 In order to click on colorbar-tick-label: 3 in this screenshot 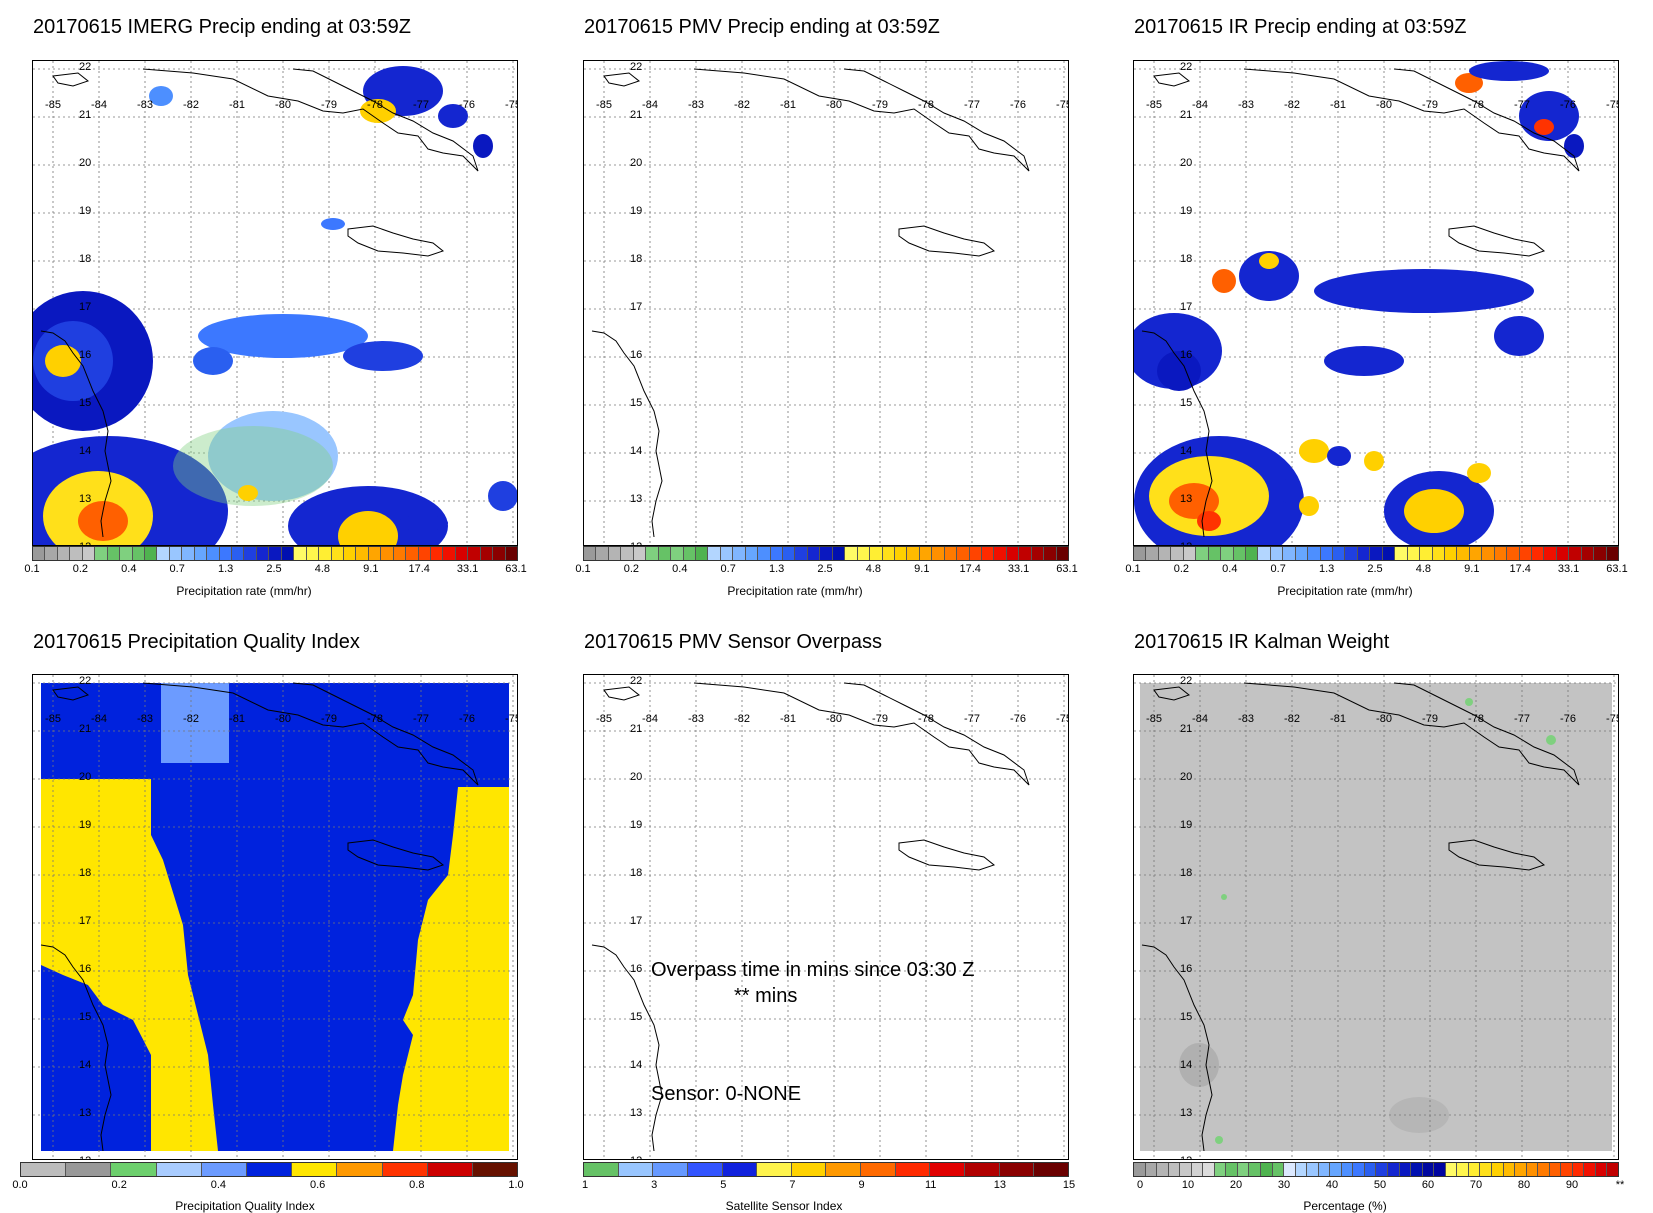, I will do `click(654, 1185)`.